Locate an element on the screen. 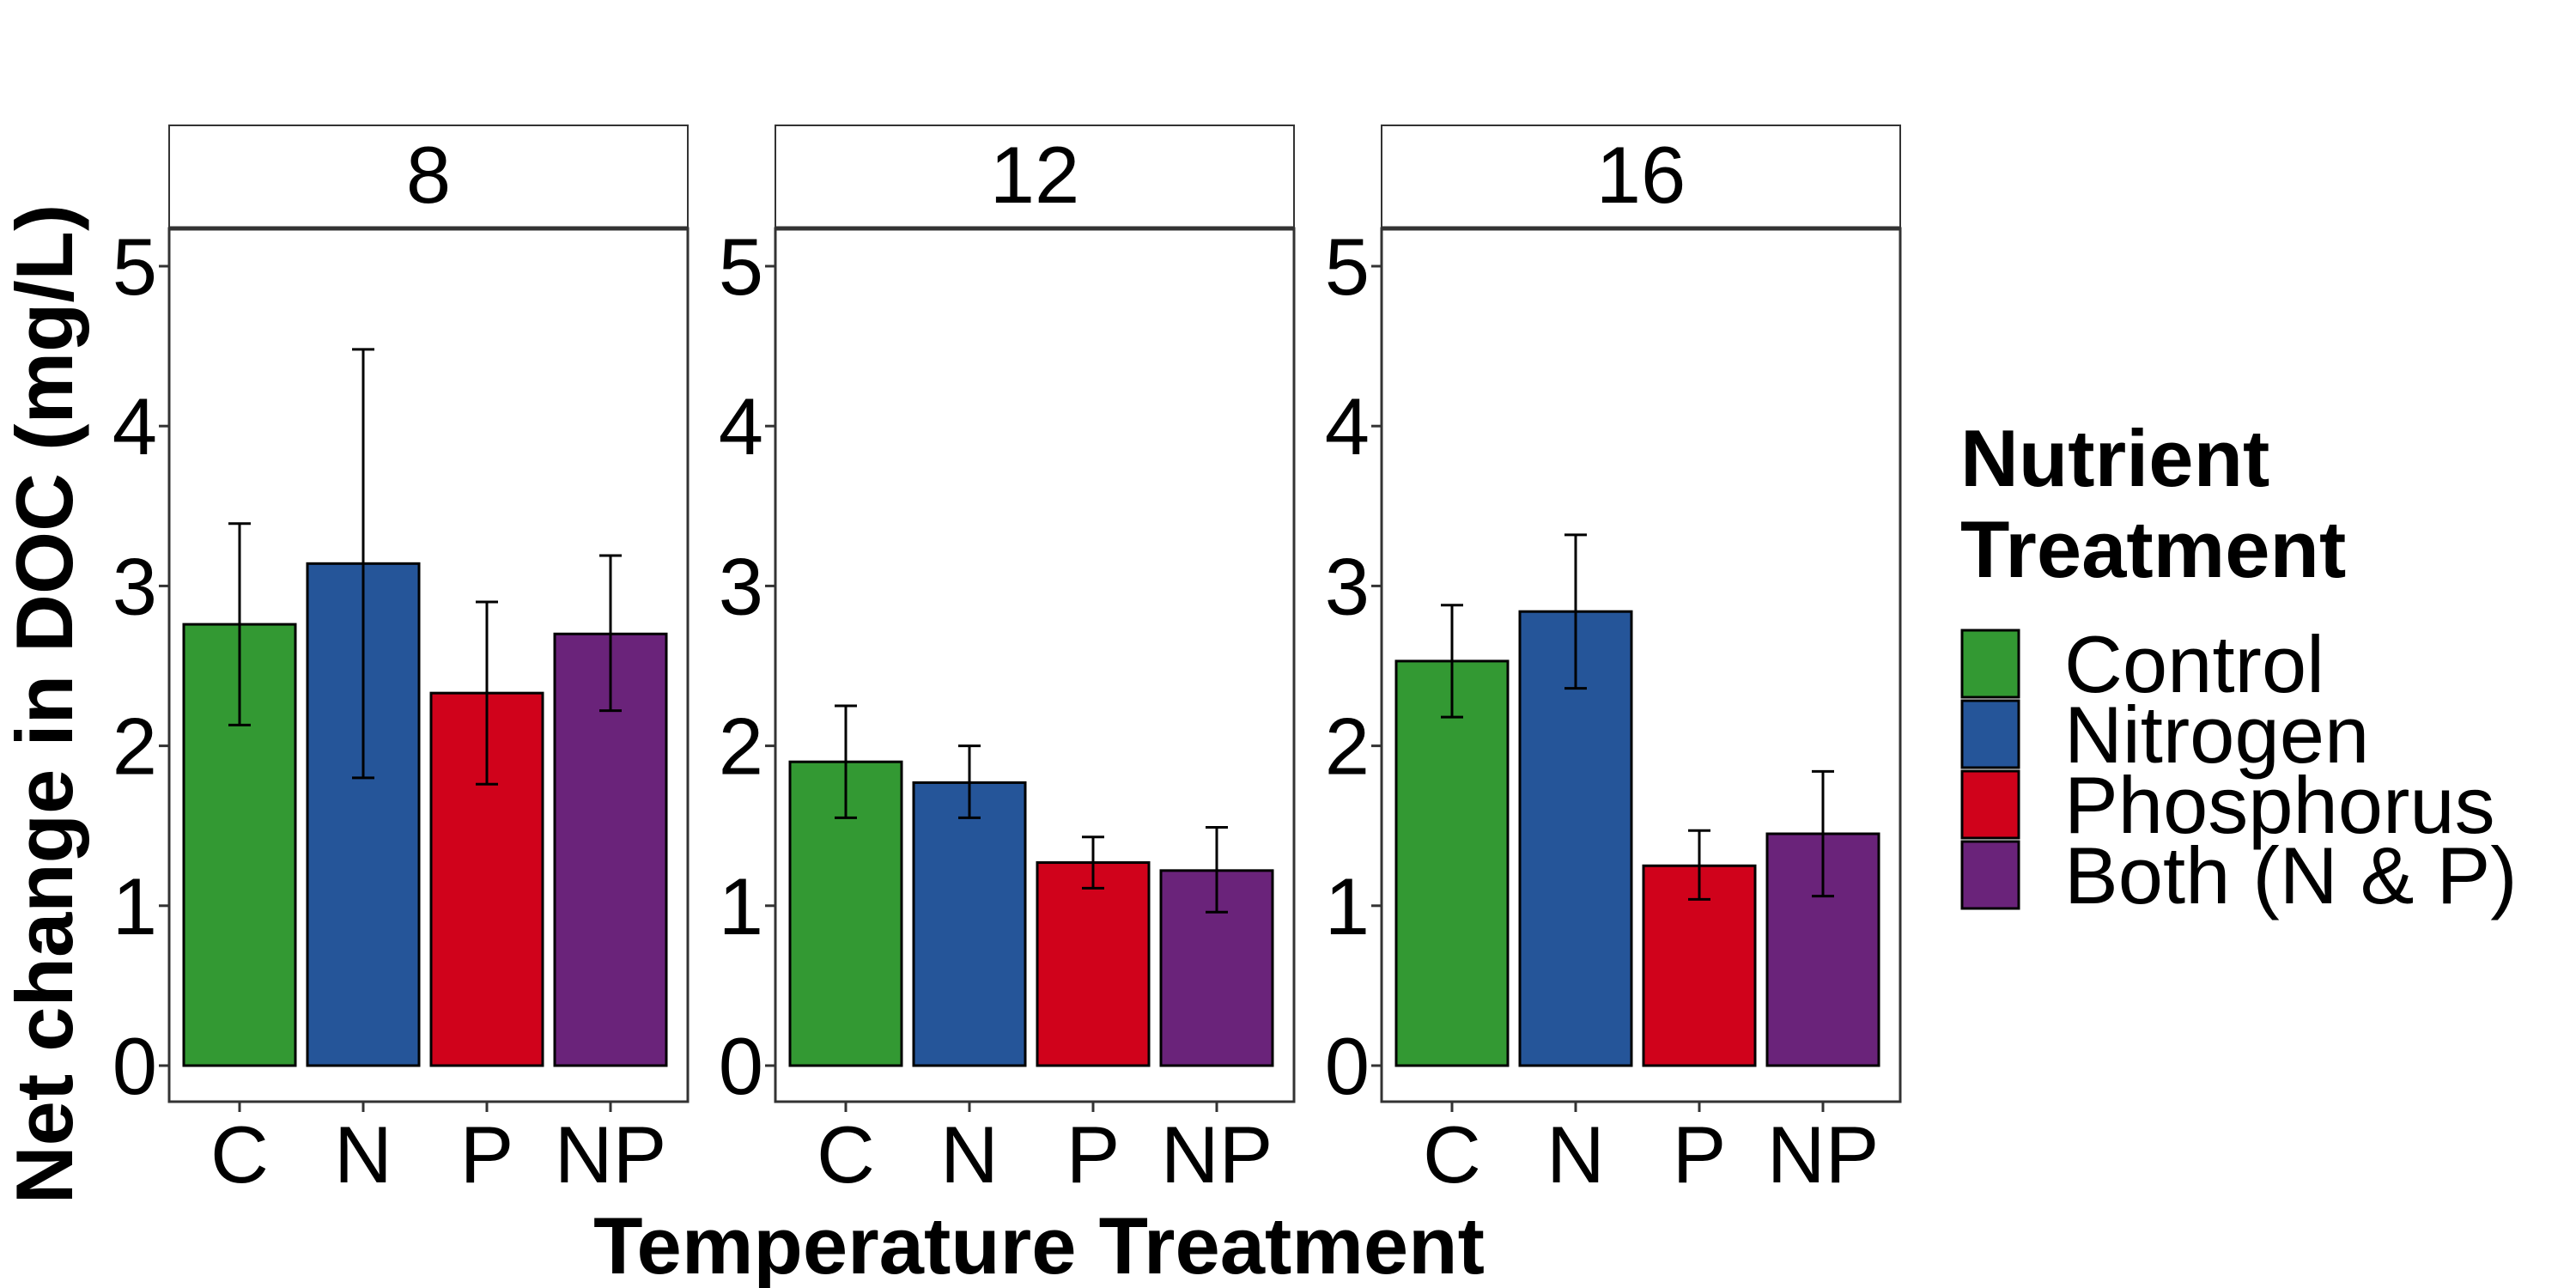 This screenshot has height=1288, width=2576. legend-entry: Phosphorus is located at coordinates (2280, 805).